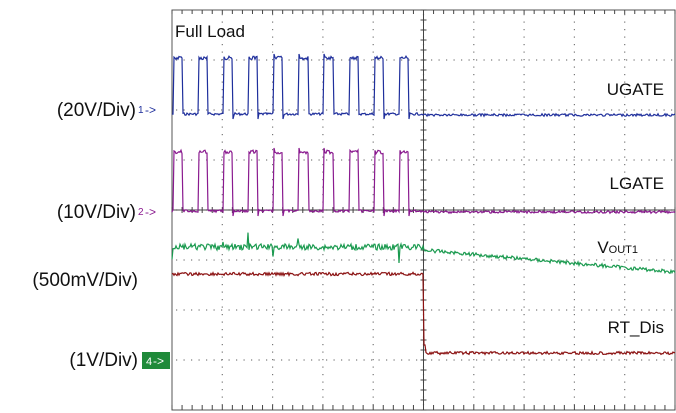  What do you see at coordinates (141, 212) in the screenshot?
I see `channel-2-marker-number: 2` at bounding box center [141, 212].